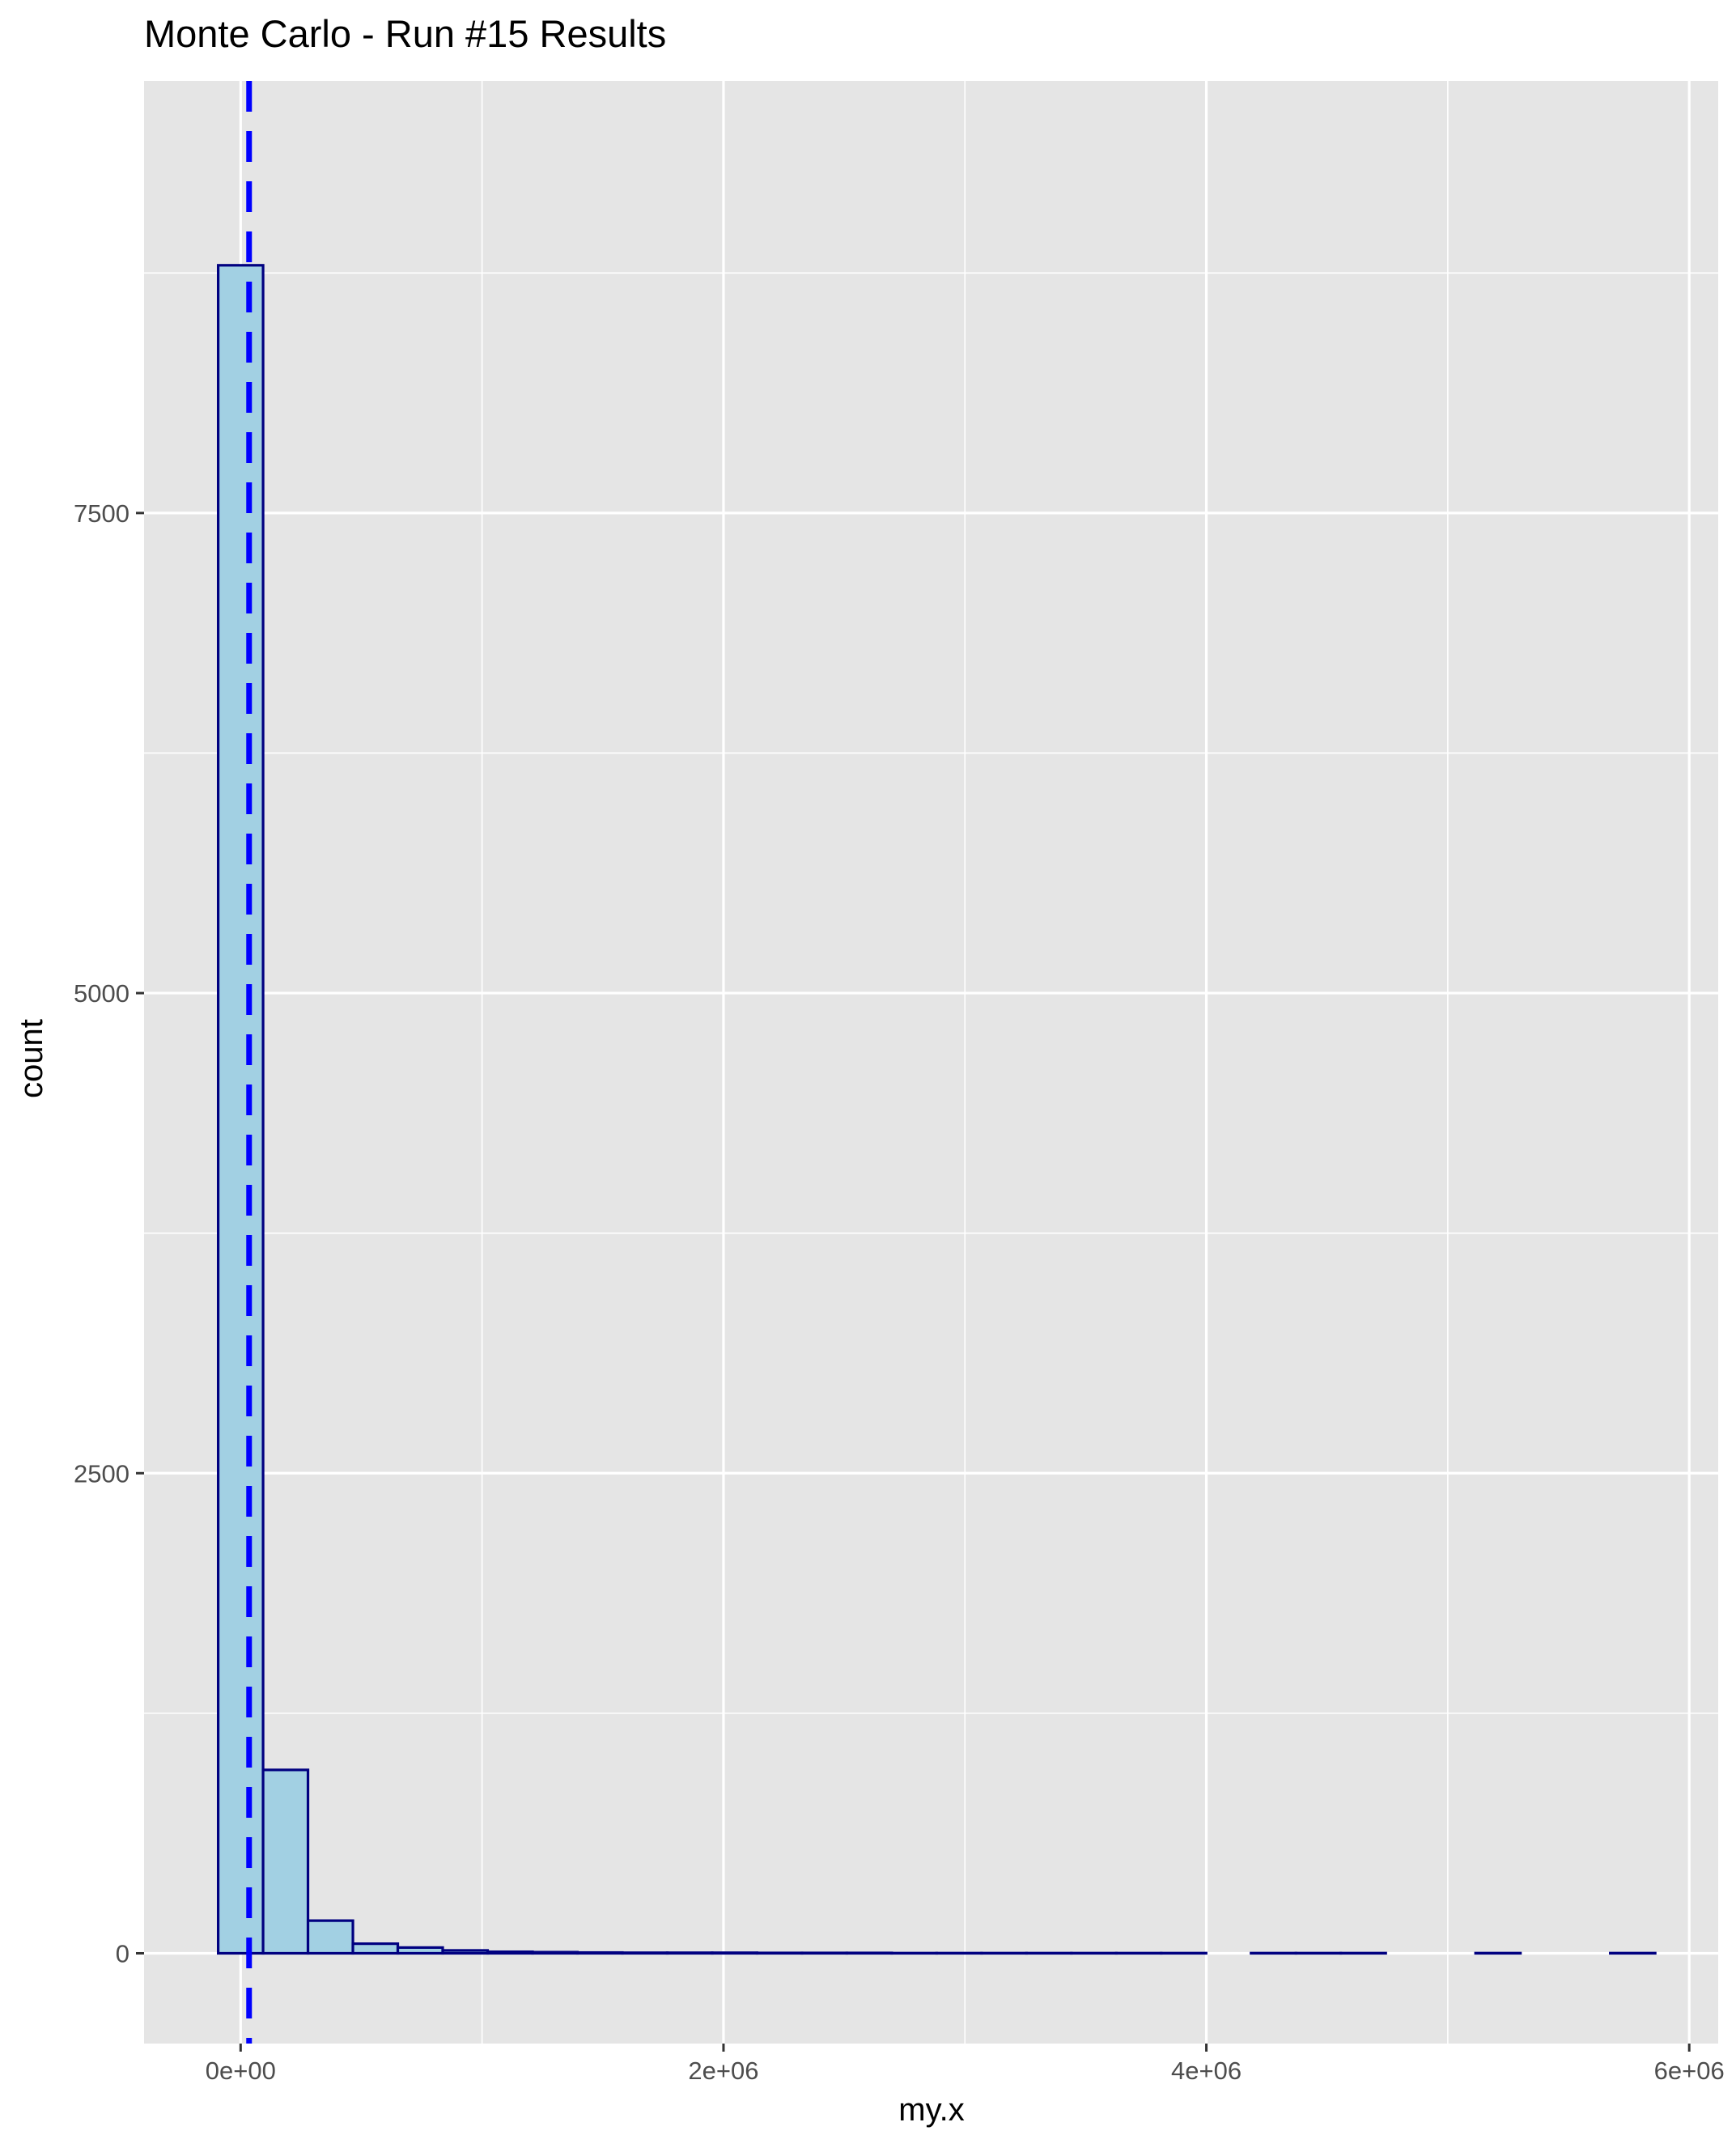 This screenshot has width=1736, height=2152. What do you see at coordinates (241, 2070) in the screenshot?
I see `x-tick-label: 0e+00` at bounding box center [241, 2070].